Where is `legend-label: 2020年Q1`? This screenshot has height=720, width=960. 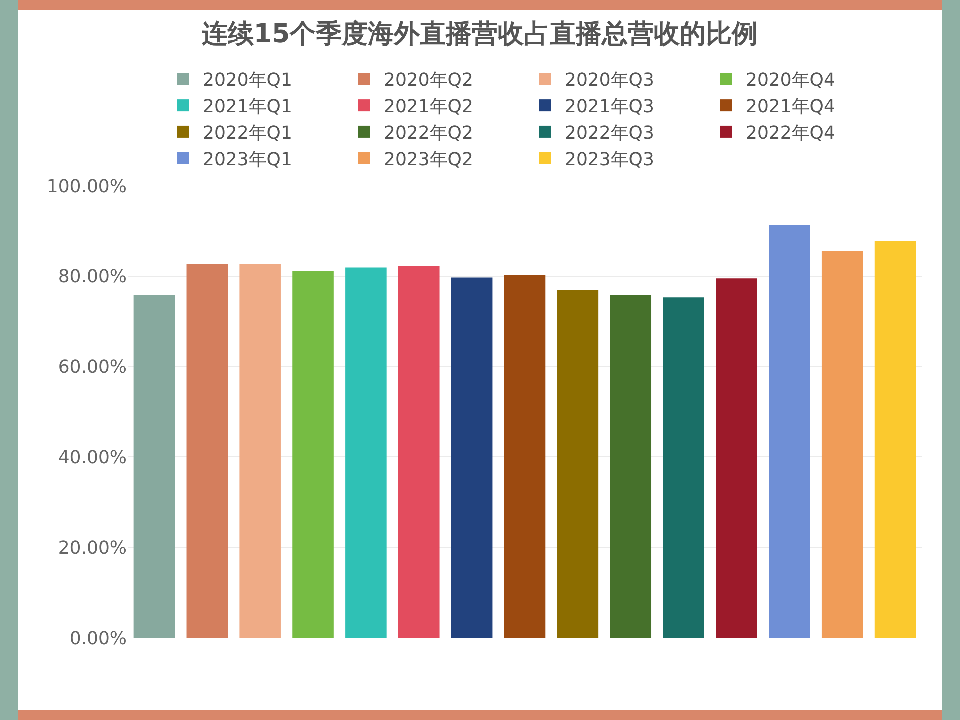 legend-label: 2020年Q1 is located at coordinates (247, 81).